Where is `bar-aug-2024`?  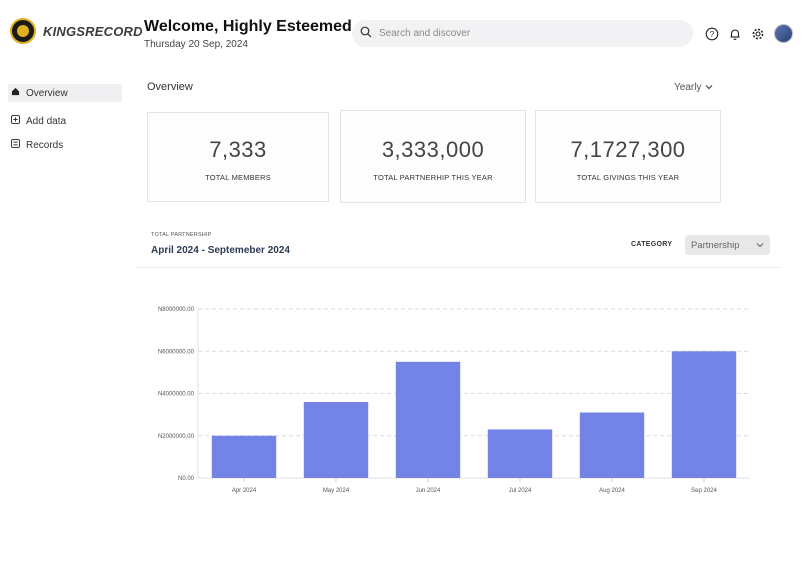 bar-aug-2024 is located at coordinates (612, 445).